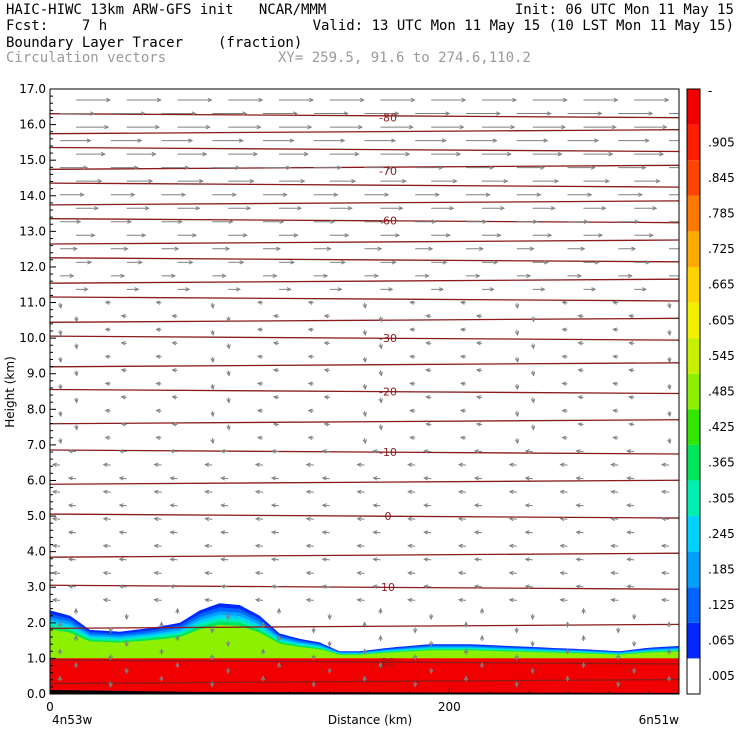  What do you see at coordinates (36, 374) in the screenshot?
I see `y-tick-label: 9.0` at bounding box center [36, 374].